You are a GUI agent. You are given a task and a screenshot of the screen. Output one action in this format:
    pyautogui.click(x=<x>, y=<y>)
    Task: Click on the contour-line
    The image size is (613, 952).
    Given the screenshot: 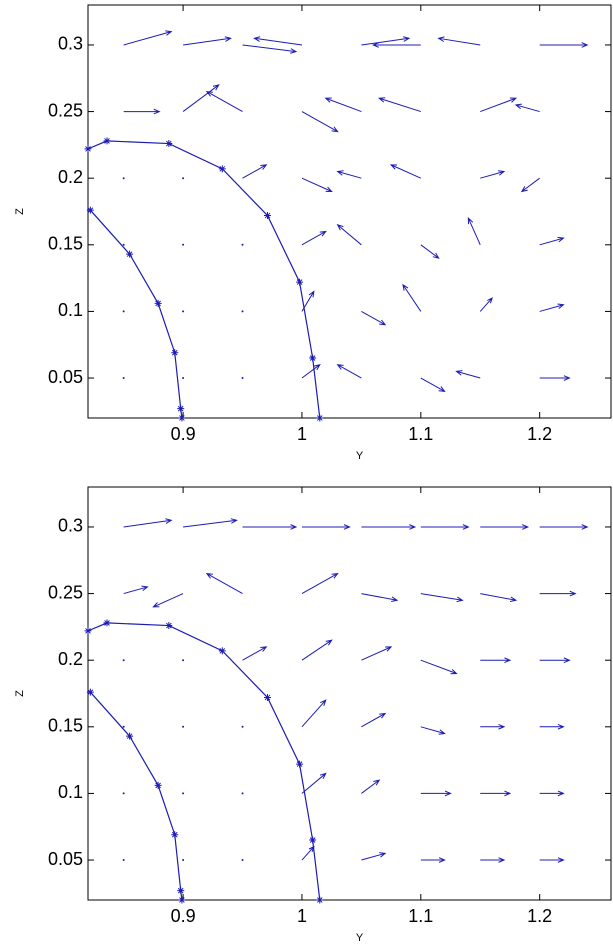 What is the action you would take?
    pyautogui.click(x=204, y=279)
    